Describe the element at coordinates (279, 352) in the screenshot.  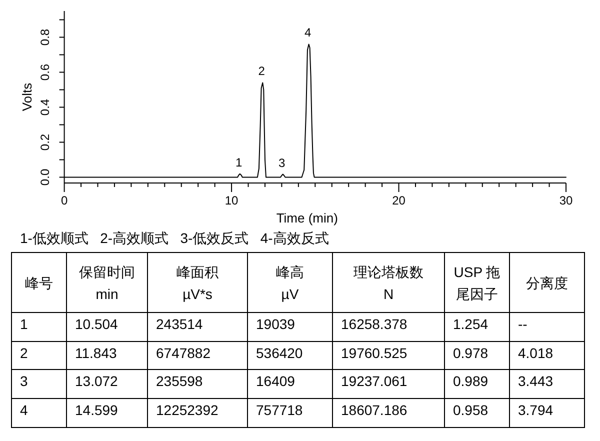
I see `text: 536420` at that location.